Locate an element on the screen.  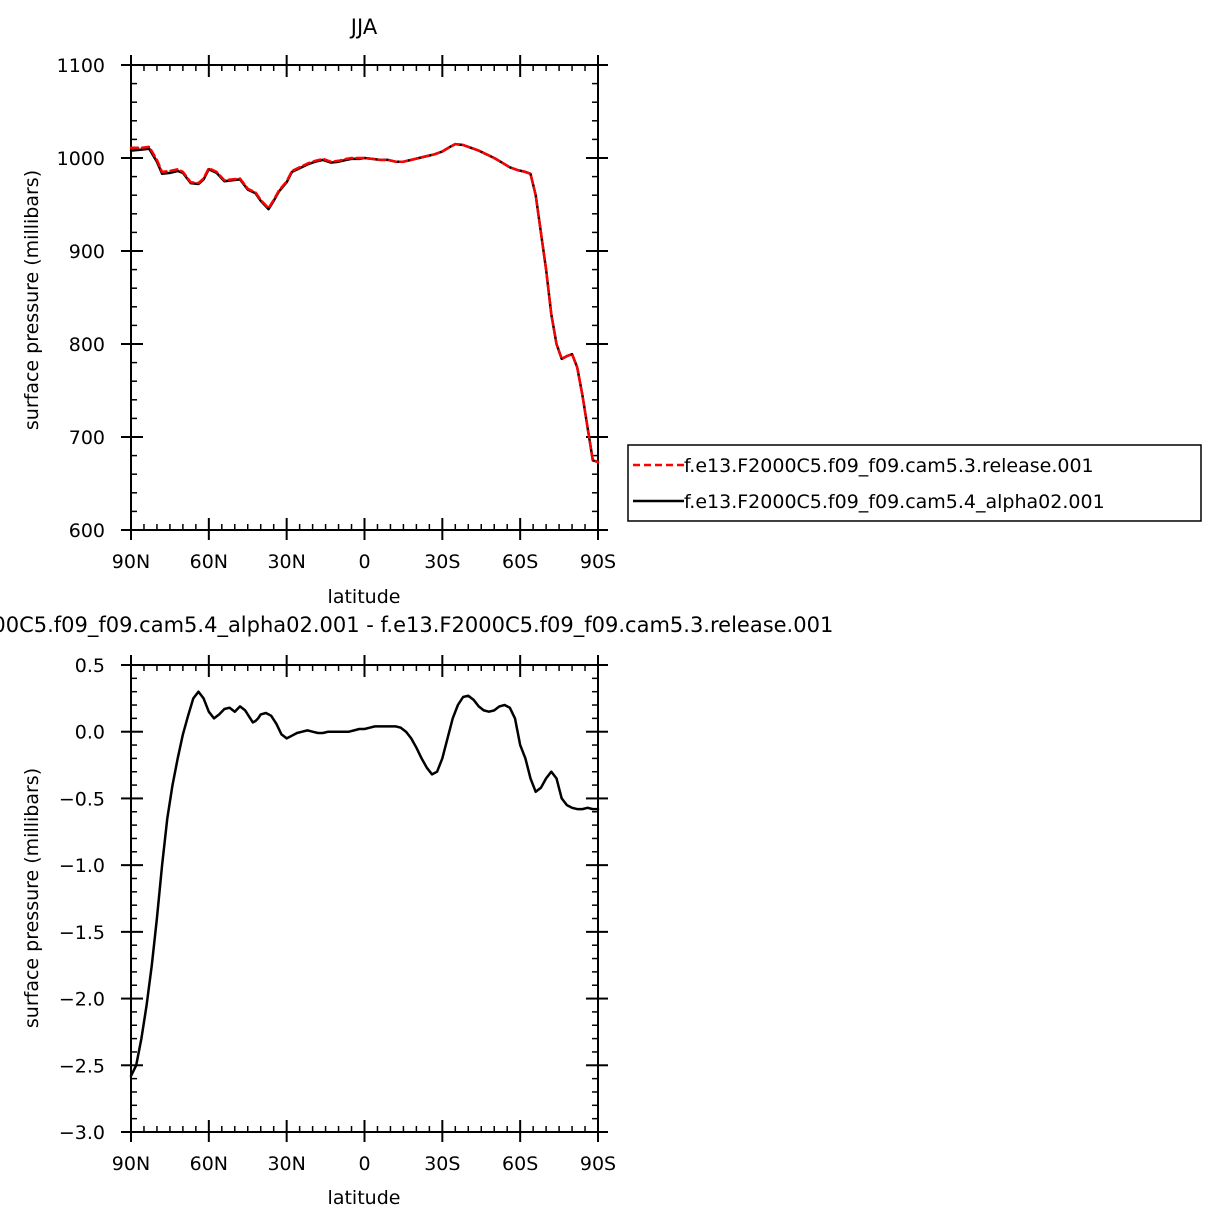
bottom-series-group is located at coordinates (364, 884).